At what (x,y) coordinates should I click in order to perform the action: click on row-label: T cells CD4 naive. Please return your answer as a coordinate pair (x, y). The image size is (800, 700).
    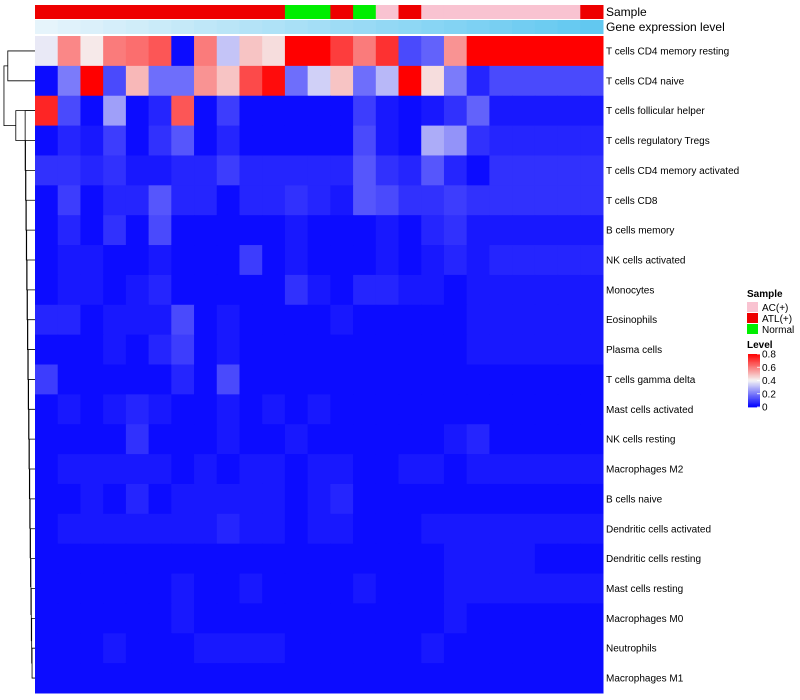
    Looking at the image, I should click on (645, 81).